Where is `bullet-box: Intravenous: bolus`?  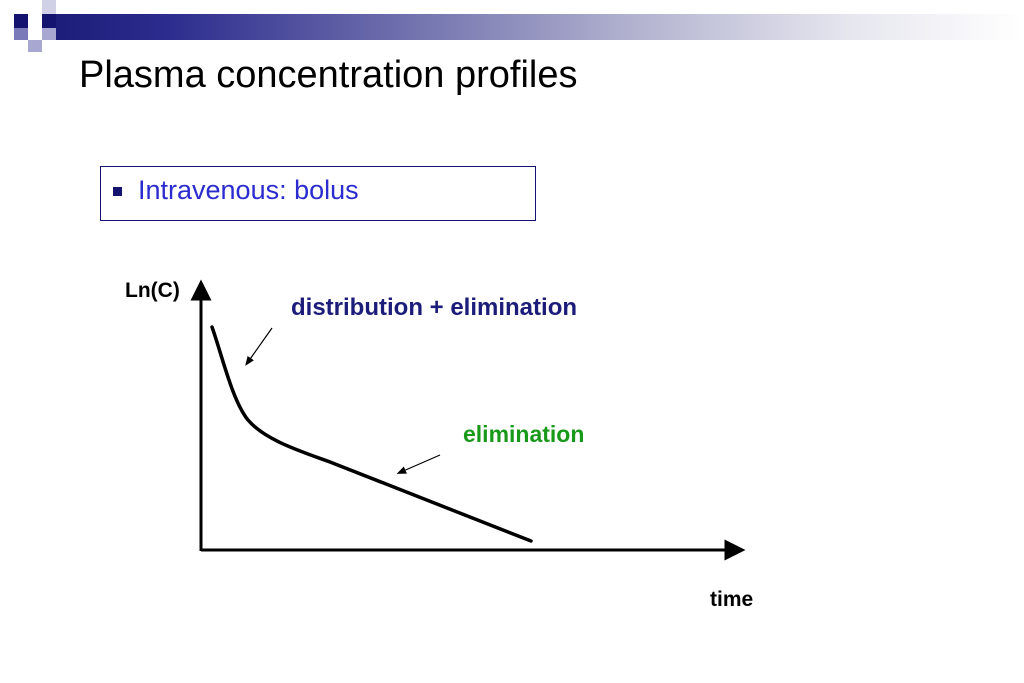 bullet-box: Intravenous: bolus is located at coordinates (318, 193).